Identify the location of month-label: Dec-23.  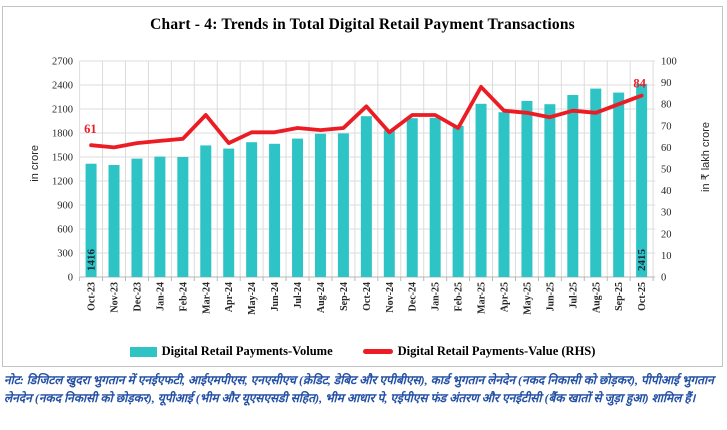
(137, 296).